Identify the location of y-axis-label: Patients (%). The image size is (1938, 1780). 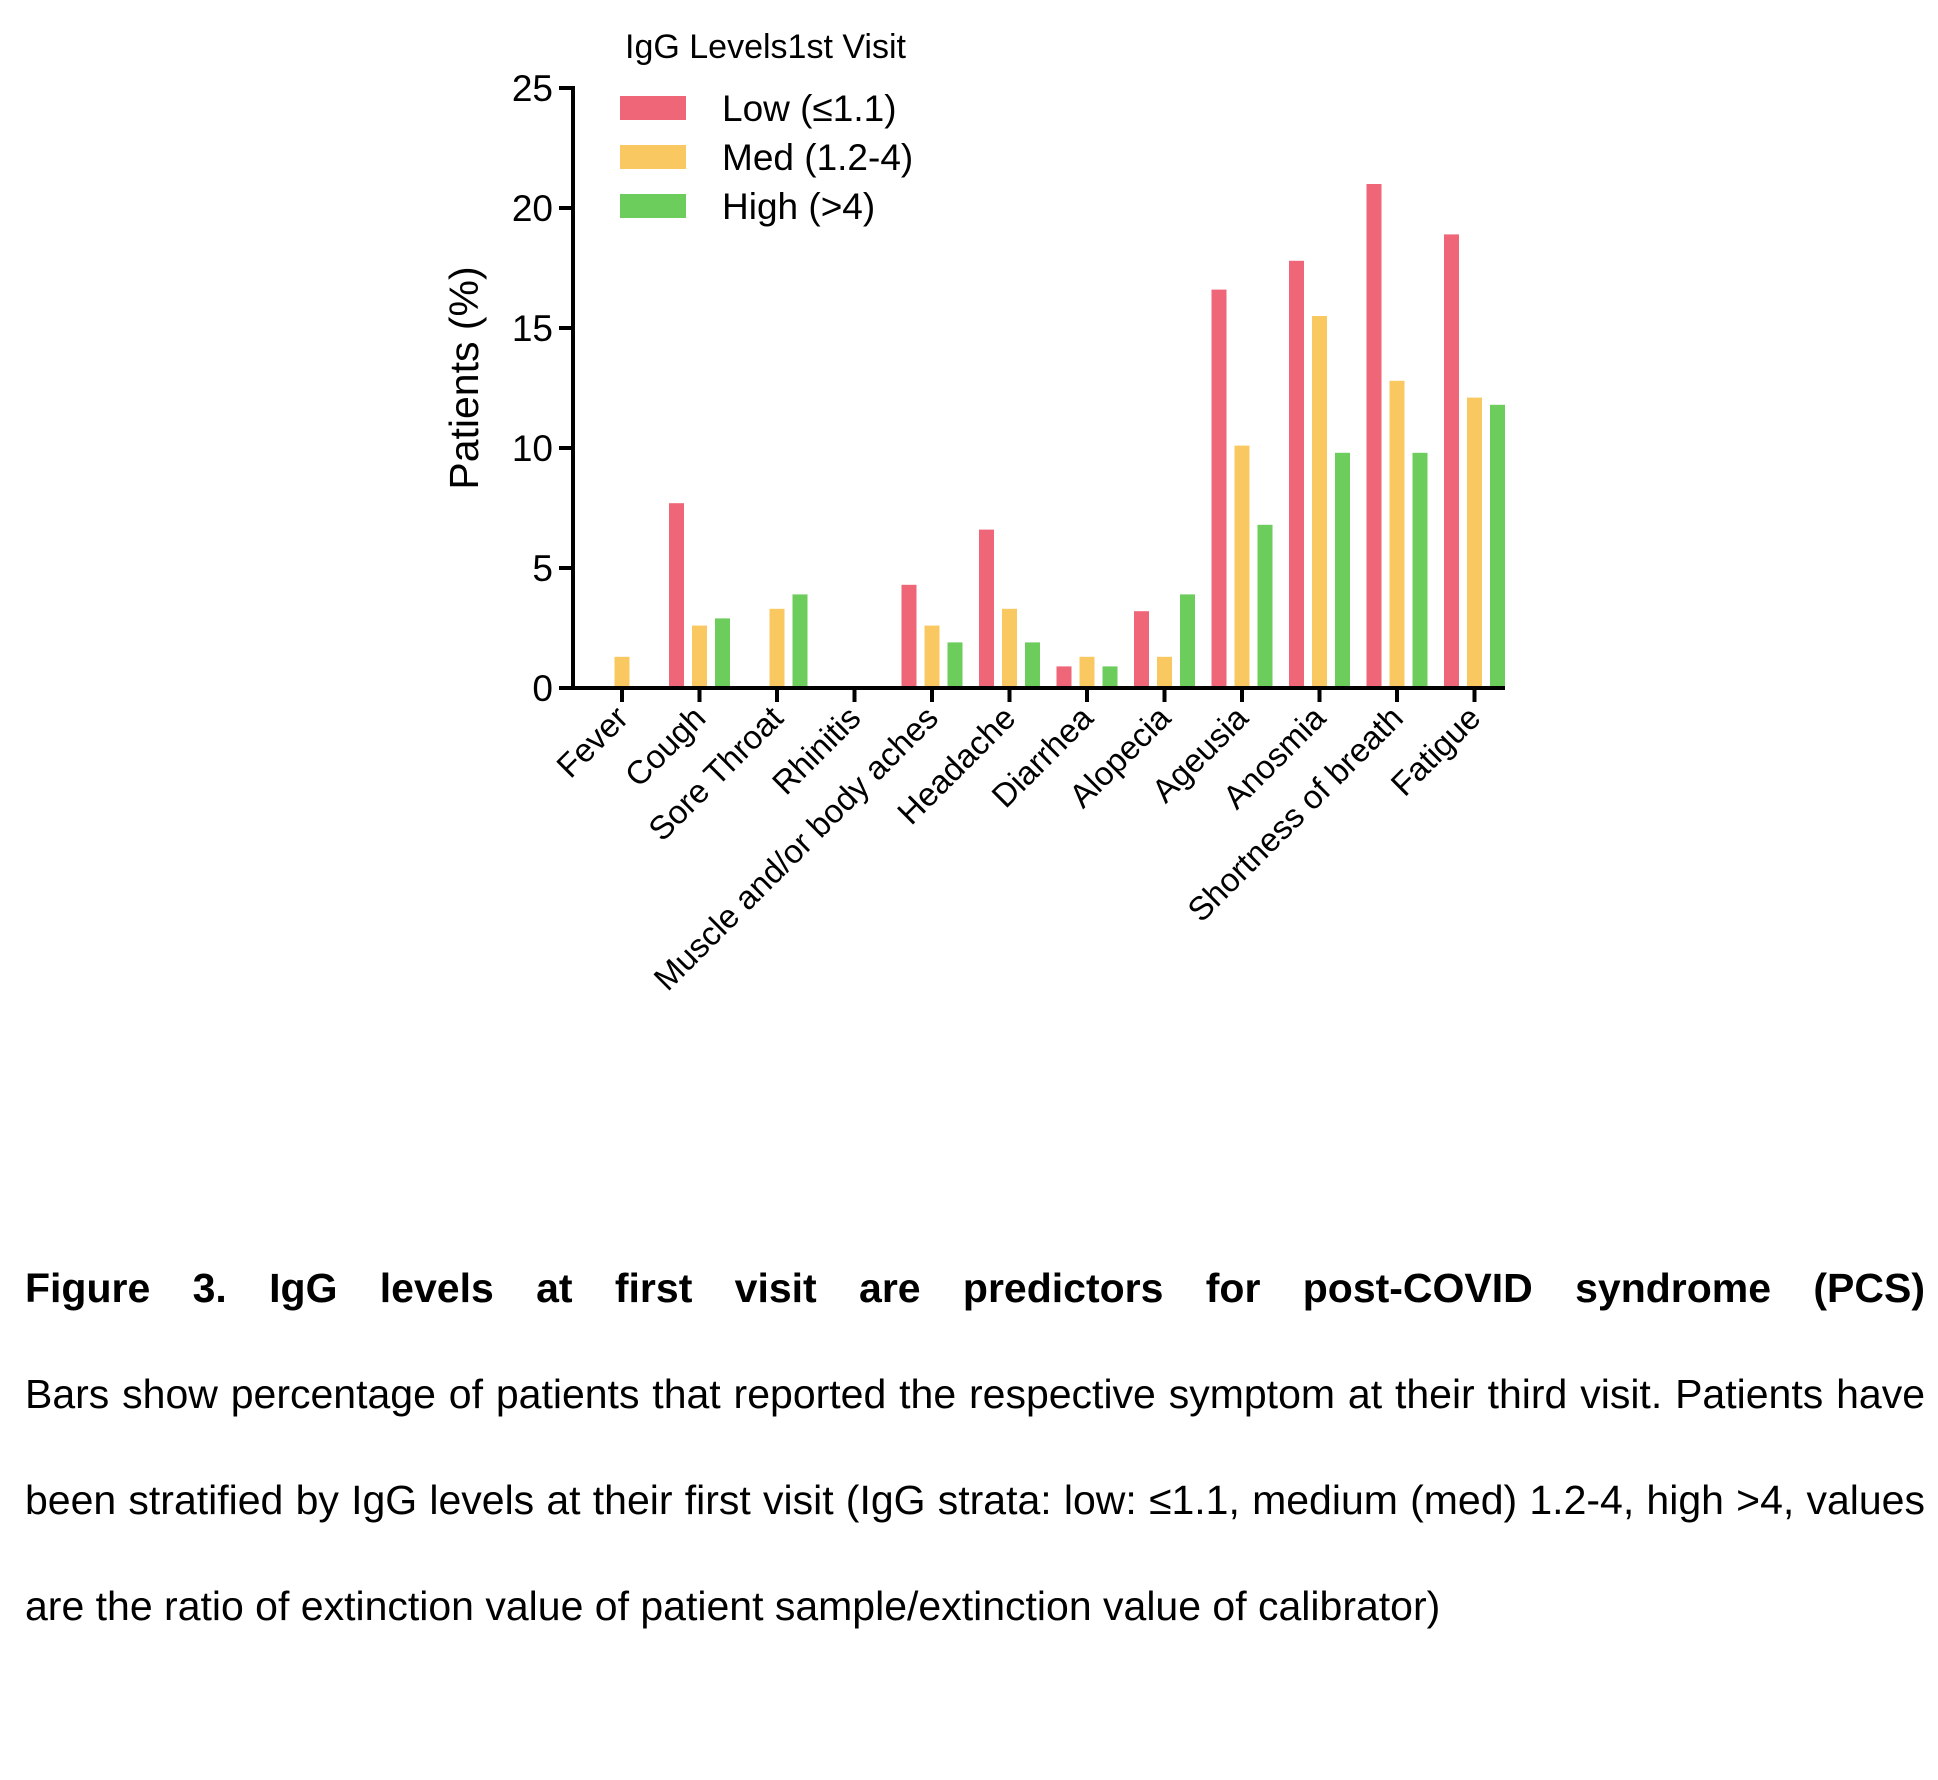
(464, 377).